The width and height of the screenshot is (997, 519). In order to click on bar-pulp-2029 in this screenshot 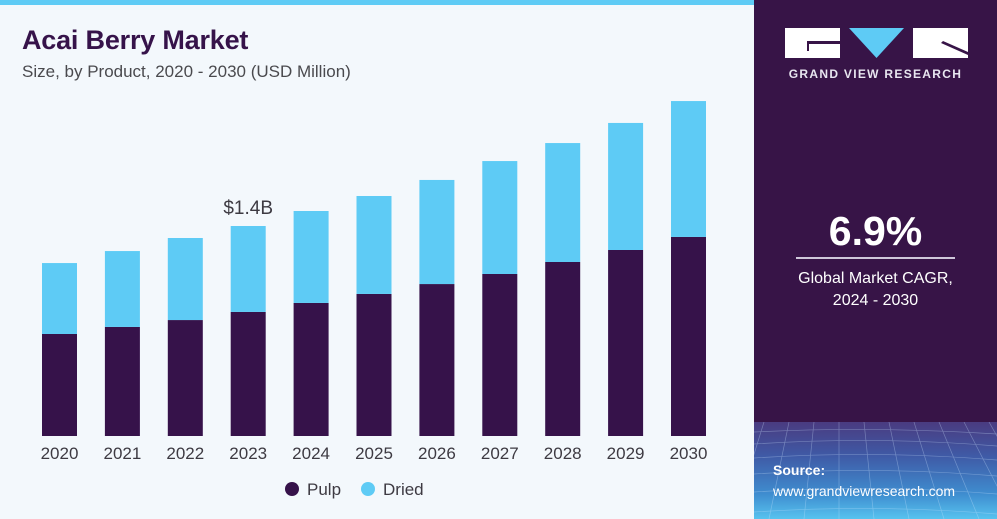, I will do `click(626, 343)`.